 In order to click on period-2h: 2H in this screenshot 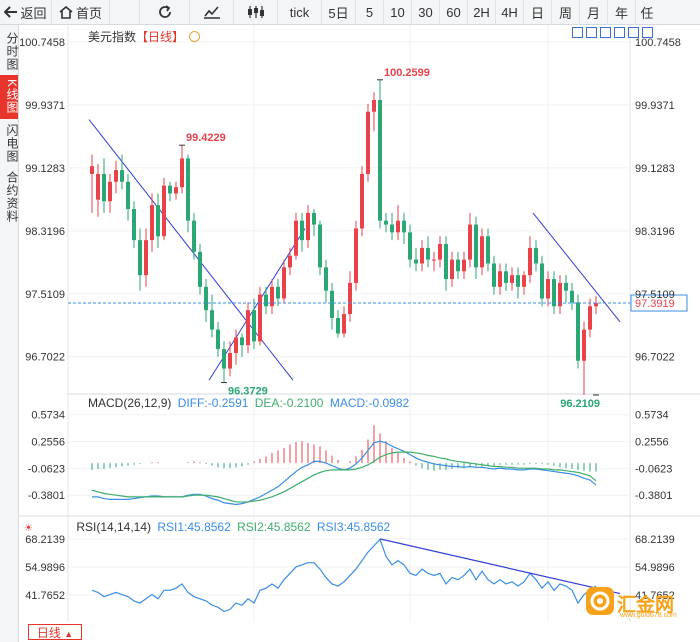, I will do `click(482, 12)`.